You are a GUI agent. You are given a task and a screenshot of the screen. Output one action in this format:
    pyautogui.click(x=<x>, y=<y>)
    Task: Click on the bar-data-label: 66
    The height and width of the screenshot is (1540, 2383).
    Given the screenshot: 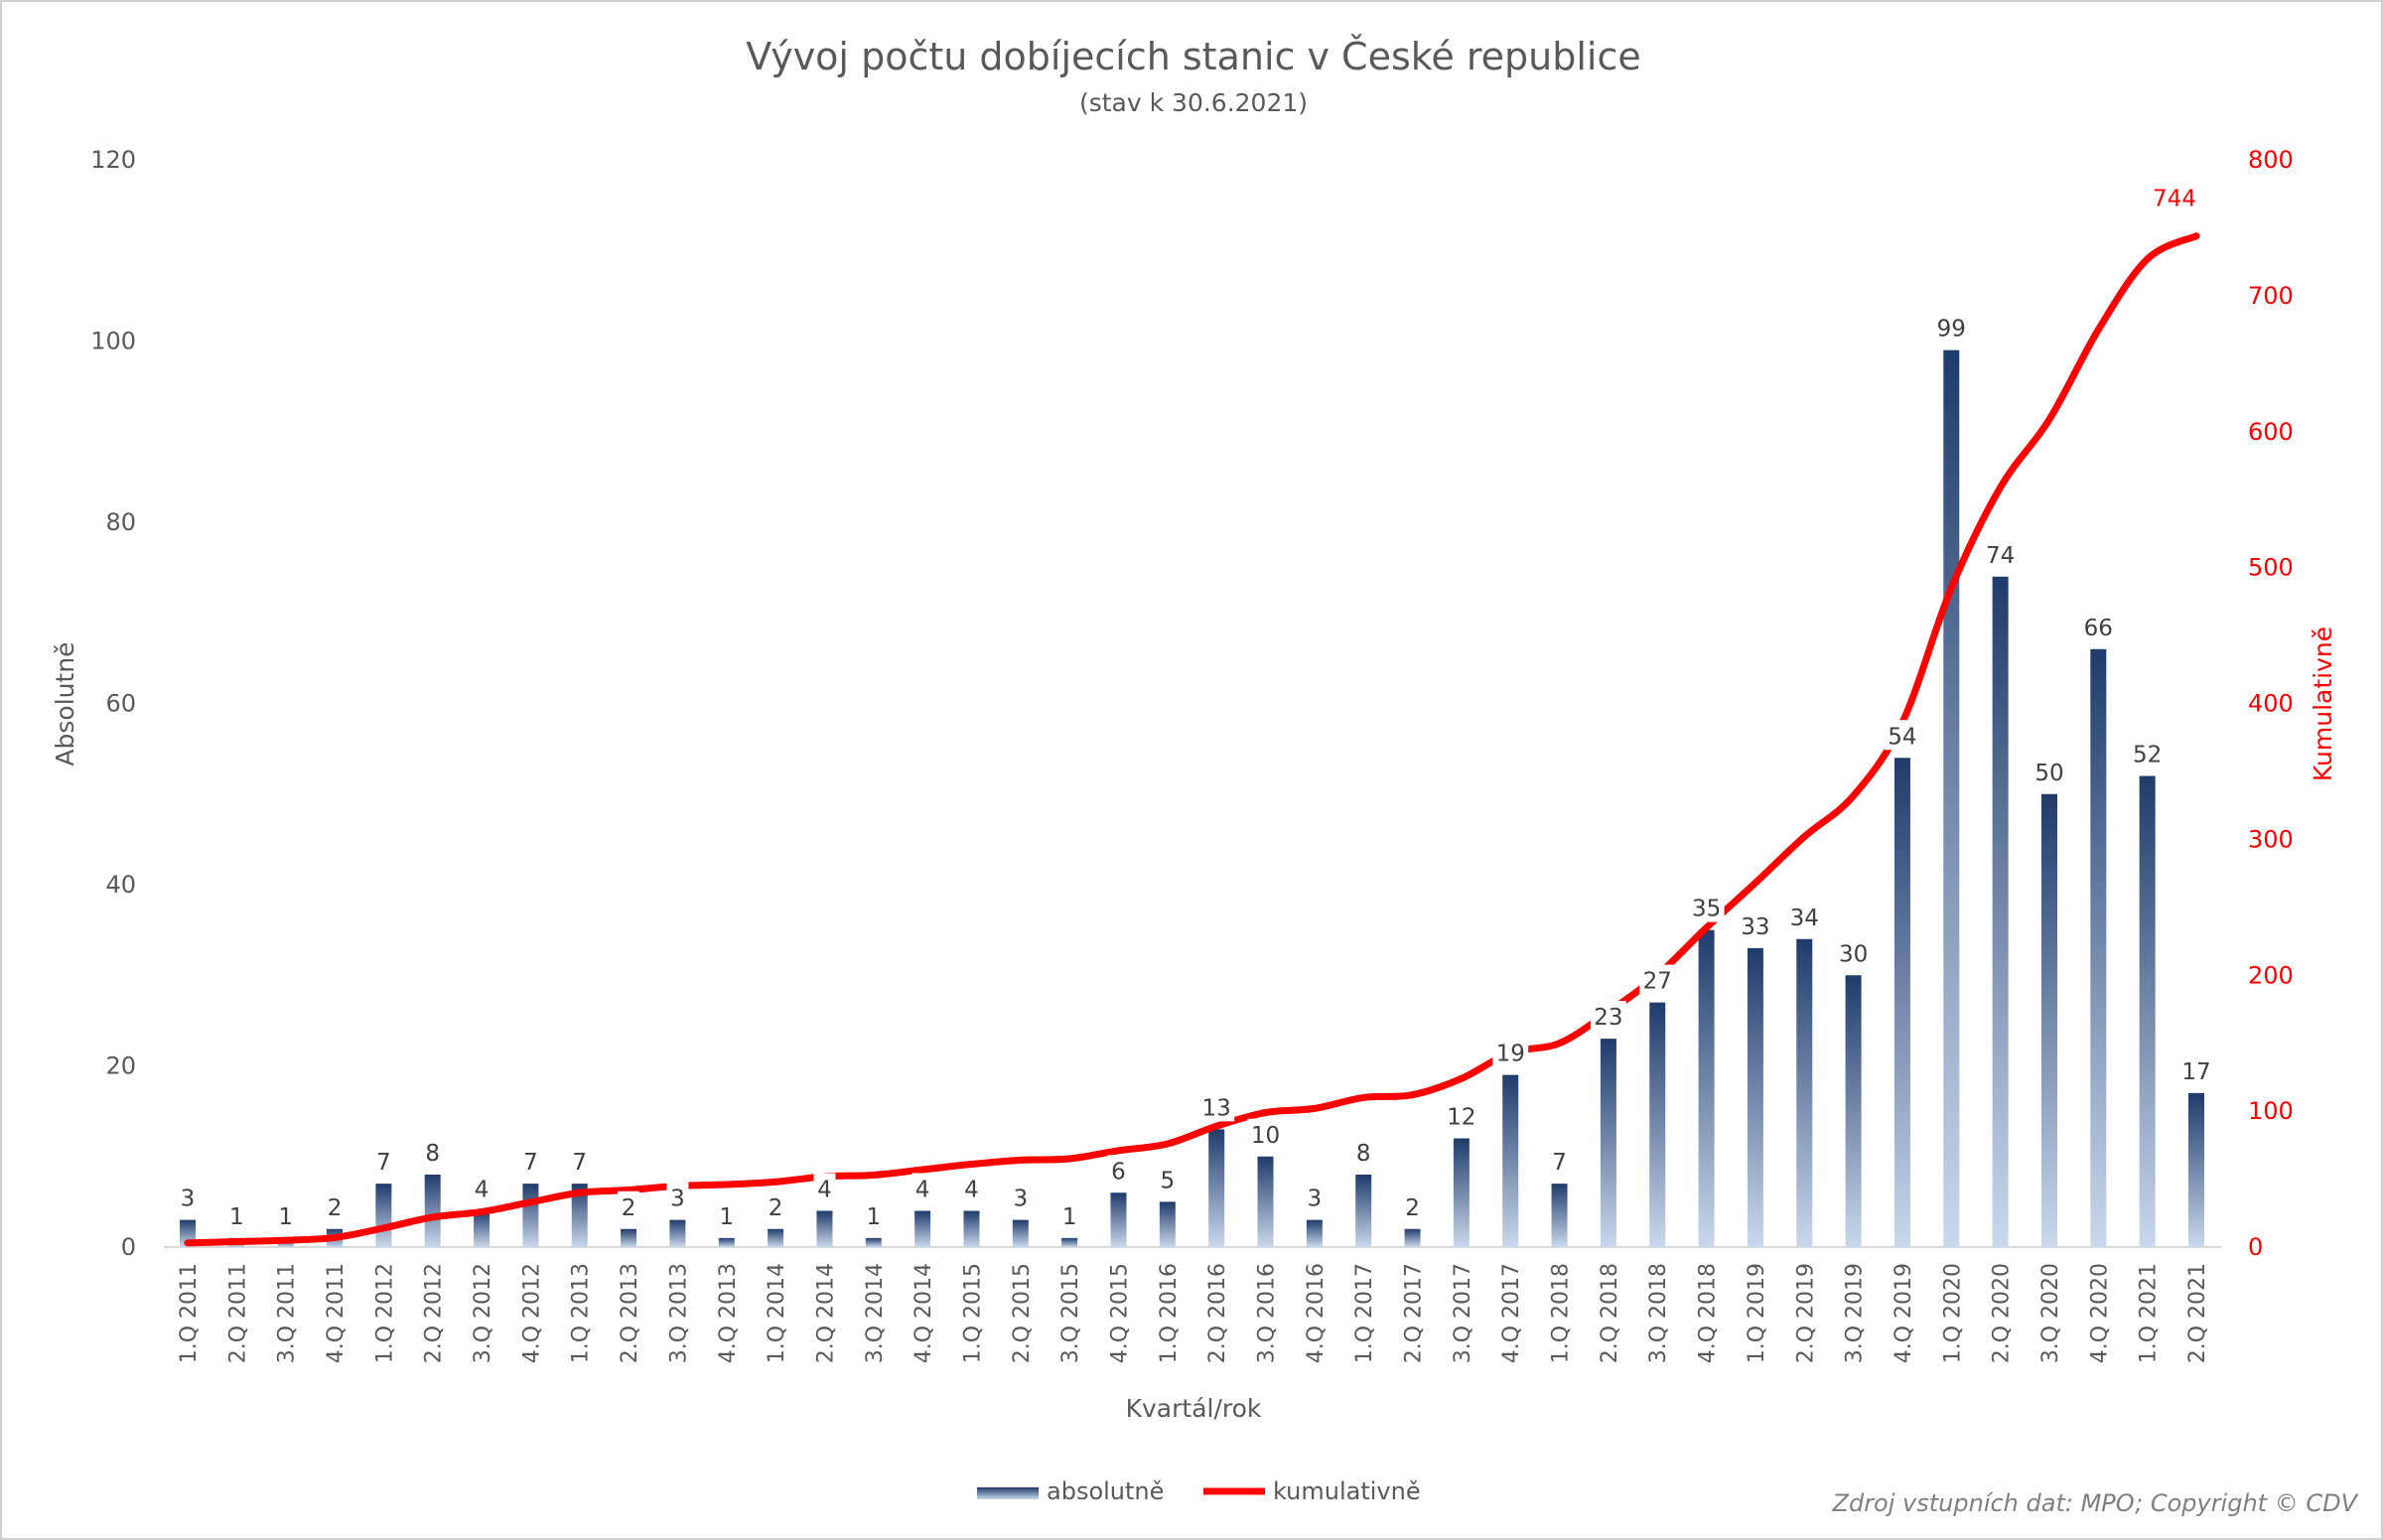 What is the action you would take?
    pyautogui.click(x=2099, y=628)
    